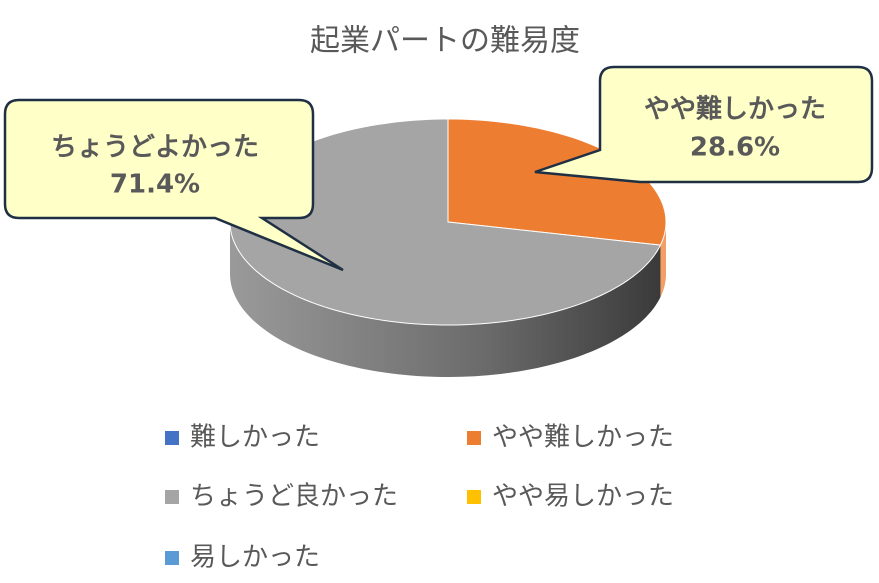  Describe the element at coordinates (255, 558) in the screenshot. I see `legend-label: 易しかった` at that location.